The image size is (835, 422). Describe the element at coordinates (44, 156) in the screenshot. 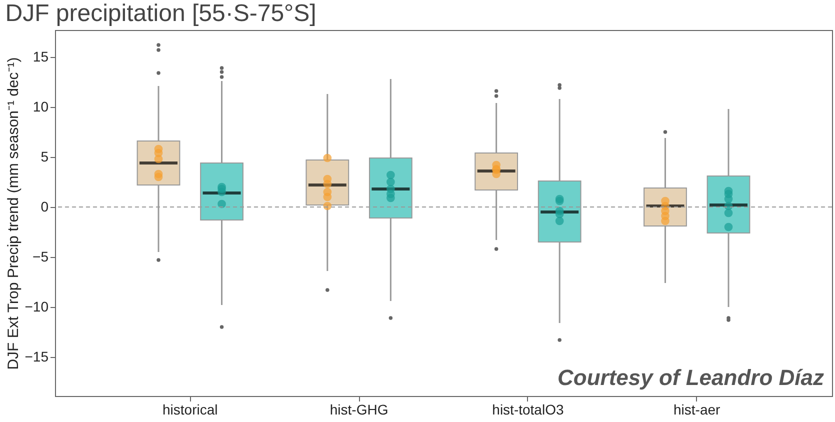

I see `y-tick-label: 5` at that location.